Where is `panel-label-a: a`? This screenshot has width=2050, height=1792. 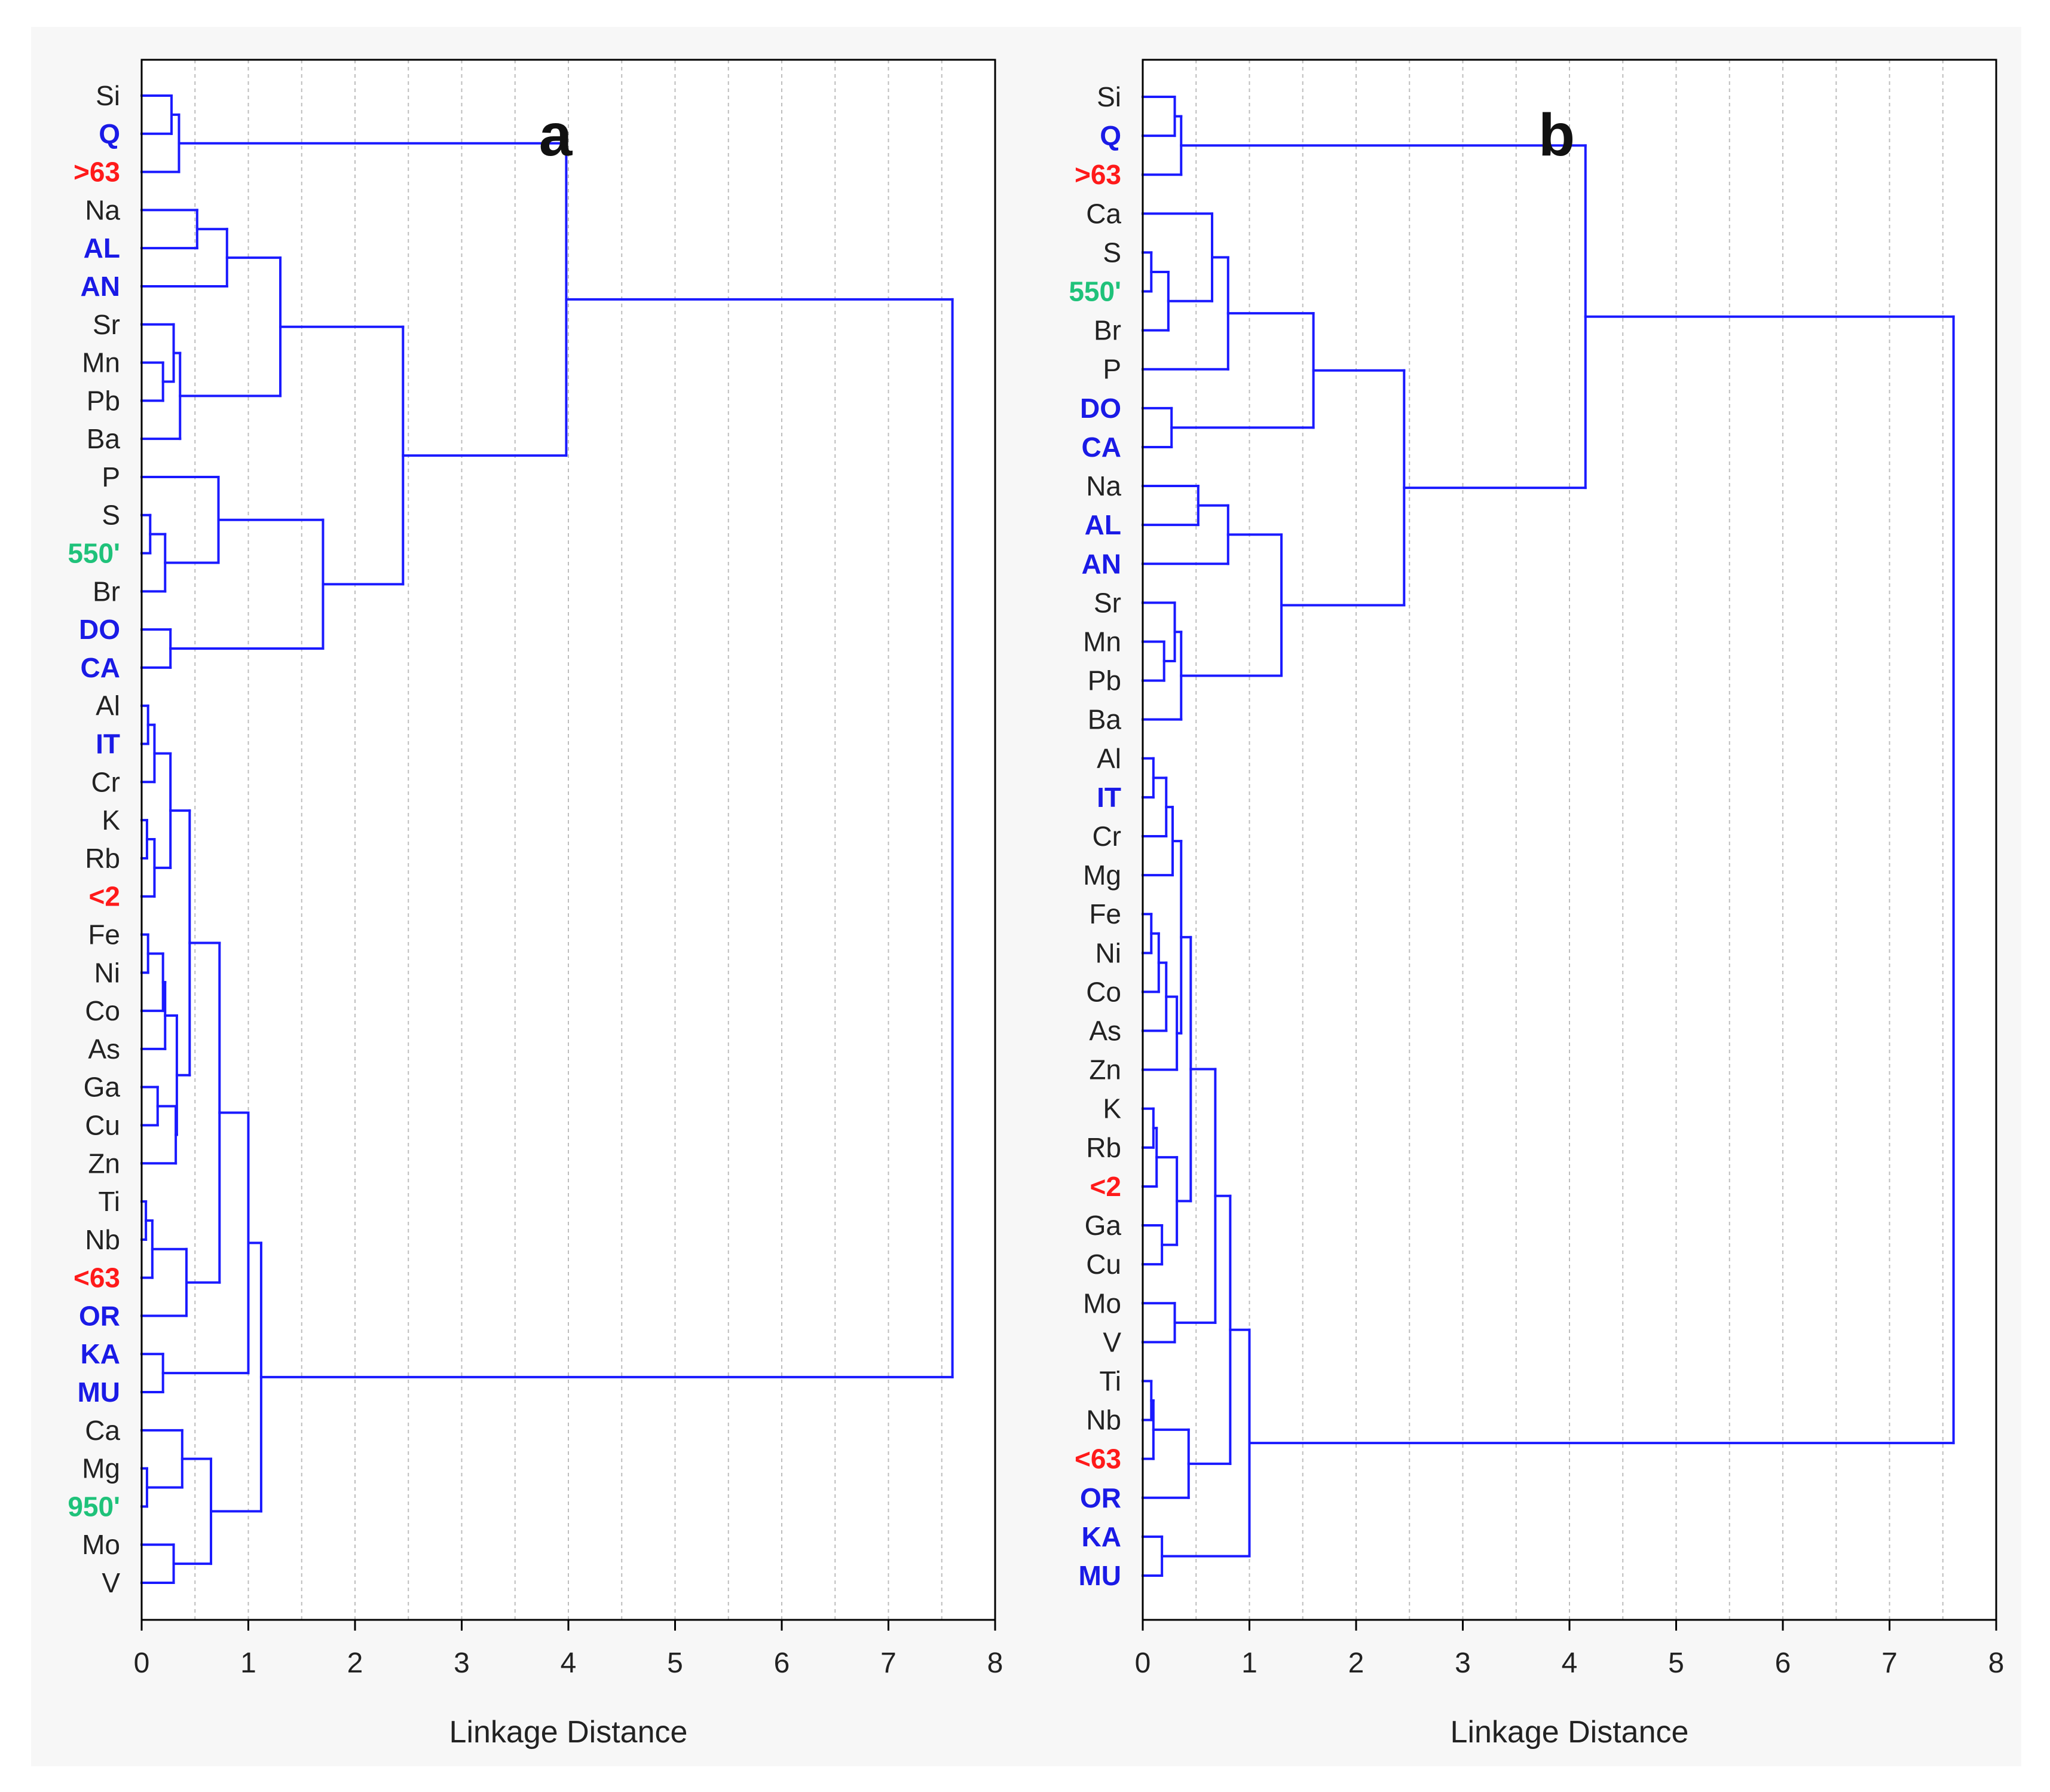
panel-label-a: a is located at coordinates (556, 135).